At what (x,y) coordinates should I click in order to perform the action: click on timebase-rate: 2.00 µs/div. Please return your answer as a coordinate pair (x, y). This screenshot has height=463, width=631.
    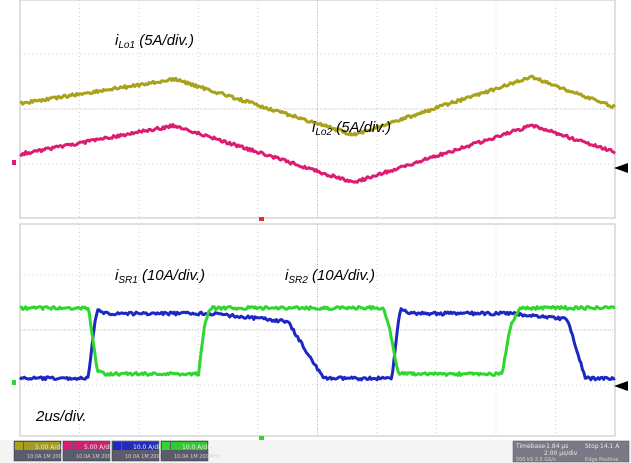
    Looking at the image, I should click on (561, 453).